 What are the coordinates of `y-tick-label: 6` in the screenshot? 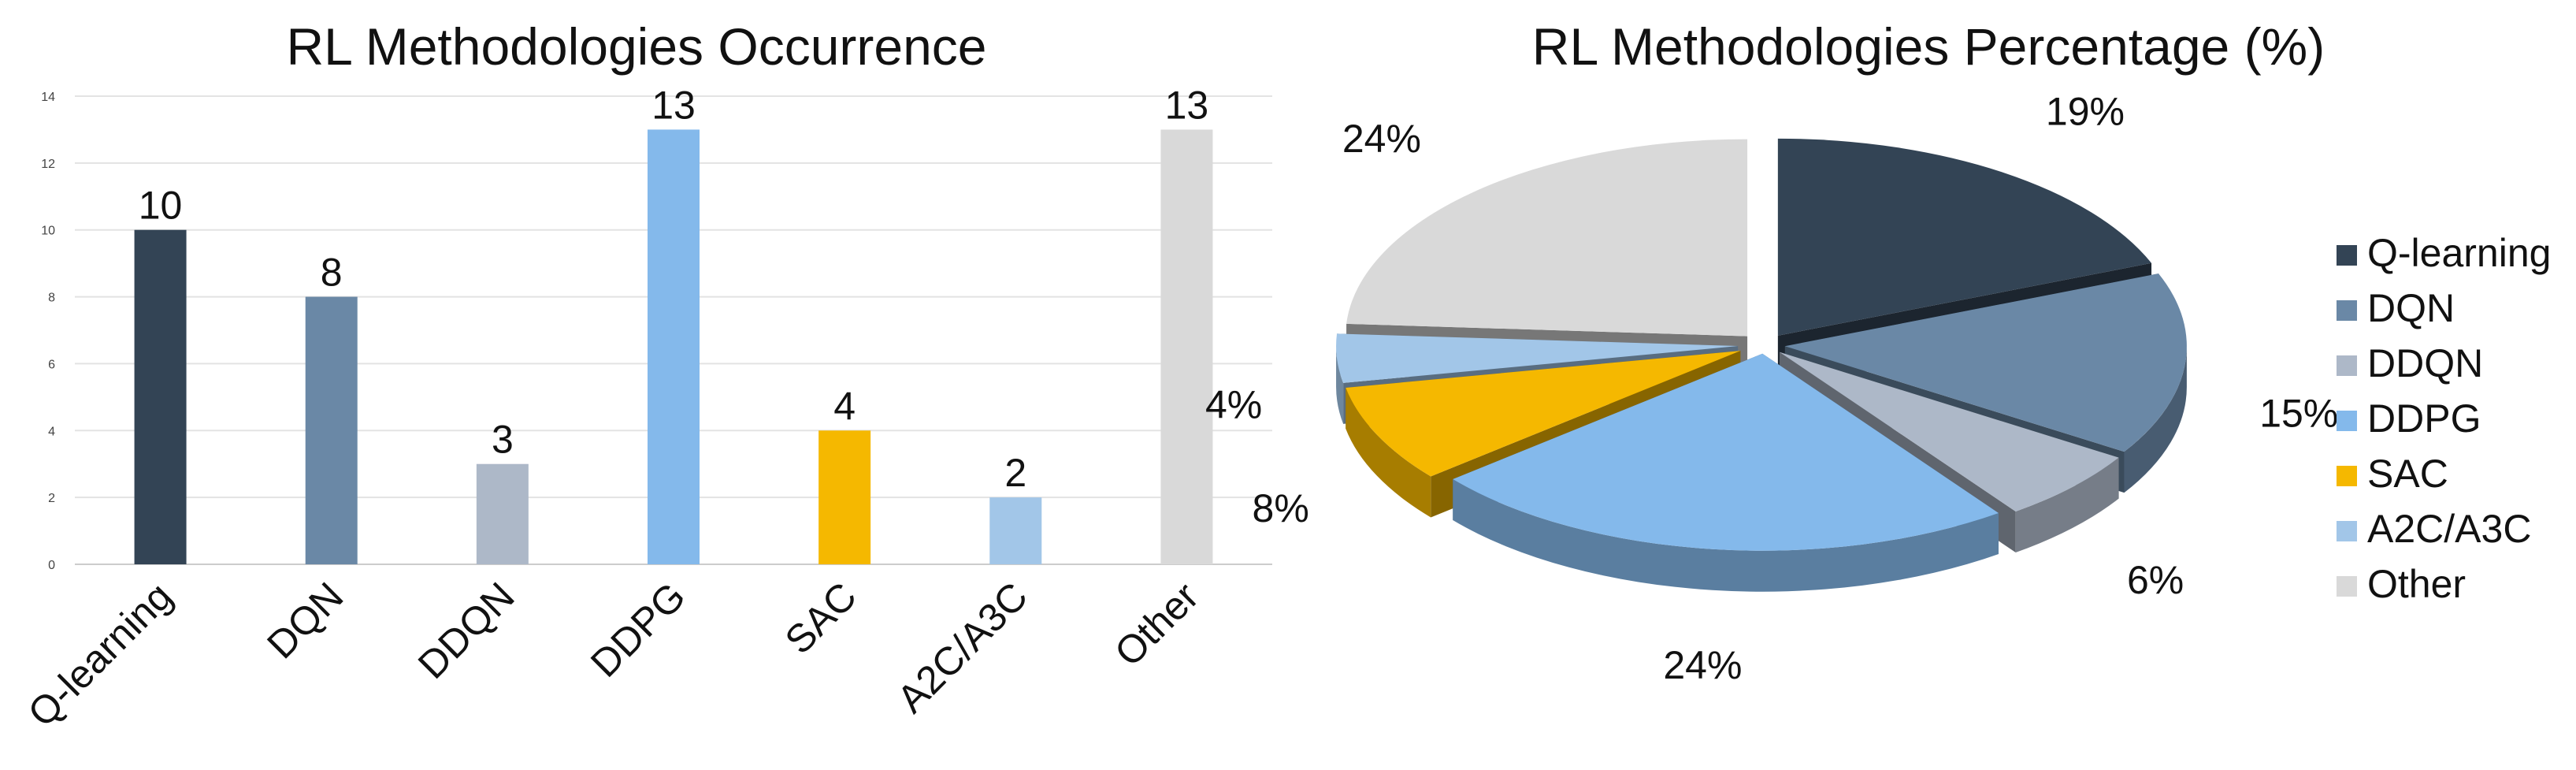 It's located at (51, 364).